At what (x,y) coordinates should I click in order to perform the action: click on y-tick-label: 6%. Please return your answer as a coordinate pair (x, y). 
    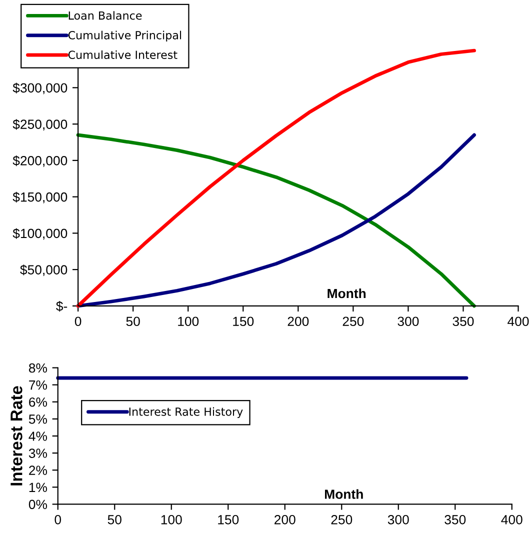
    Looking at the image, I should click on (38, 402).